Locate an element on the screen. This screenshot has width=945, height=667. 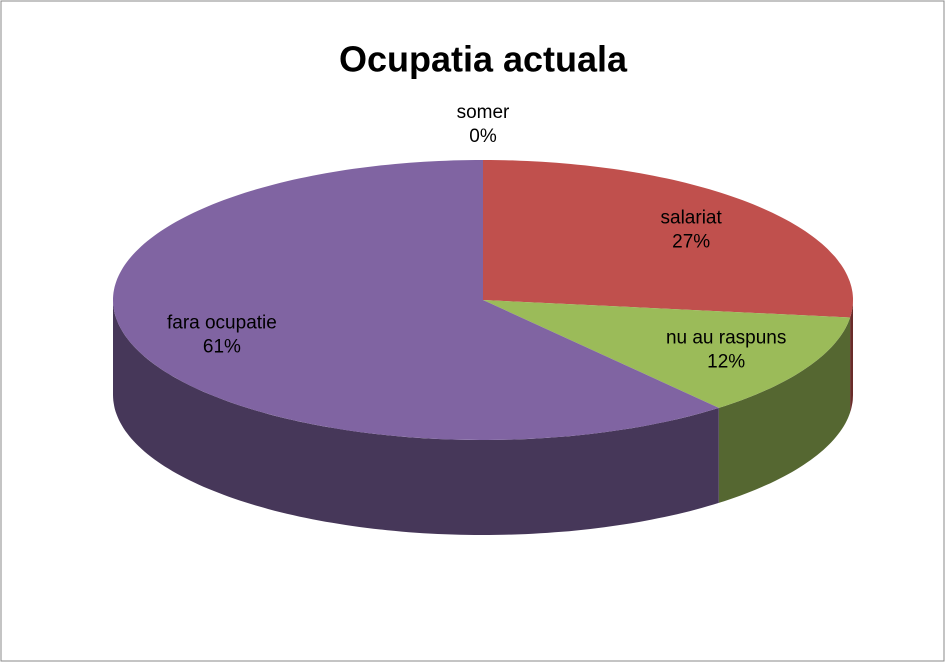
data-label-name: nu au raspuns is located at coordinates (726, 338).